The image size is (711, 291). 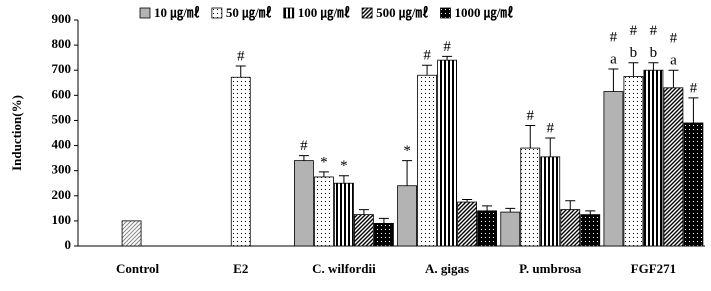 What do you see at coordinates (402, 13) in the screenshot?
I see `legend-label: 500 ㎍/㎖` at bounding box center [402, 13].